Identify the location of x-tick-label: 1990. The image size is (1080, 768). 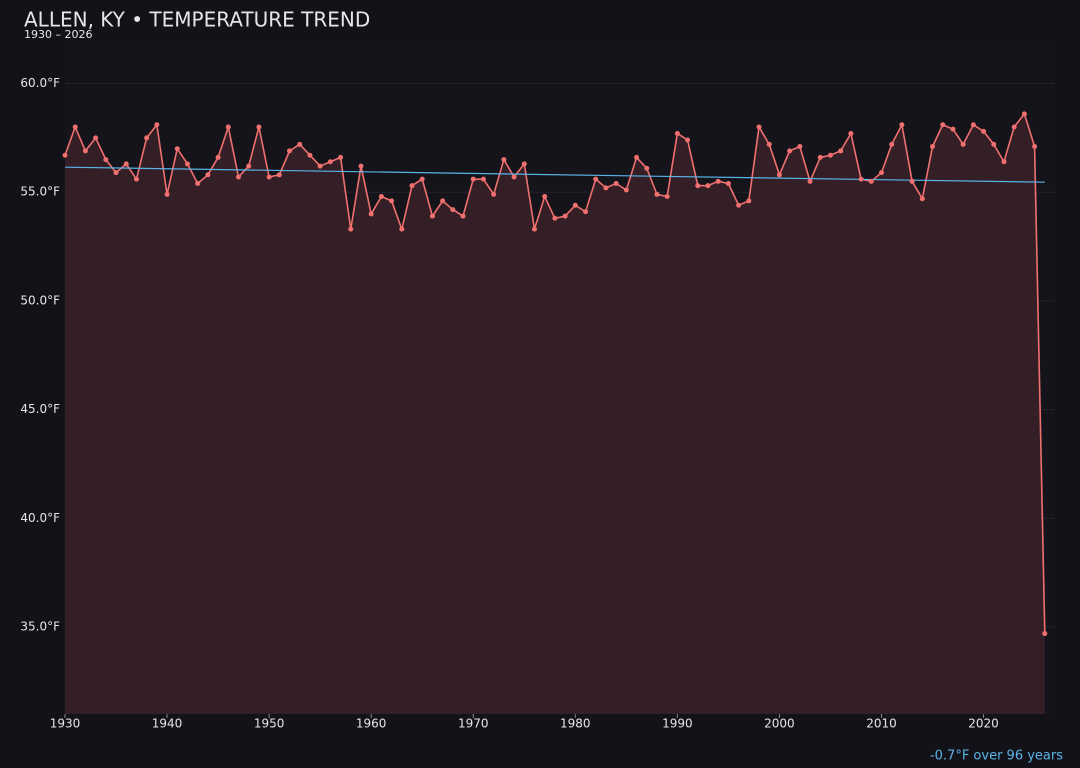
(677, 724).